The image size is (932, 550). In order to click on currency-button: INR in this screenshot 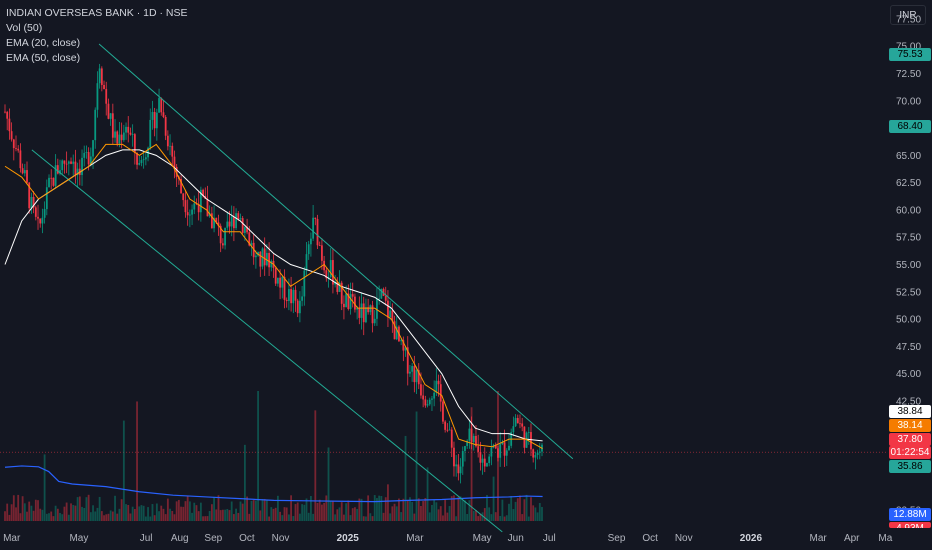, I will do `click(908, 15)`.